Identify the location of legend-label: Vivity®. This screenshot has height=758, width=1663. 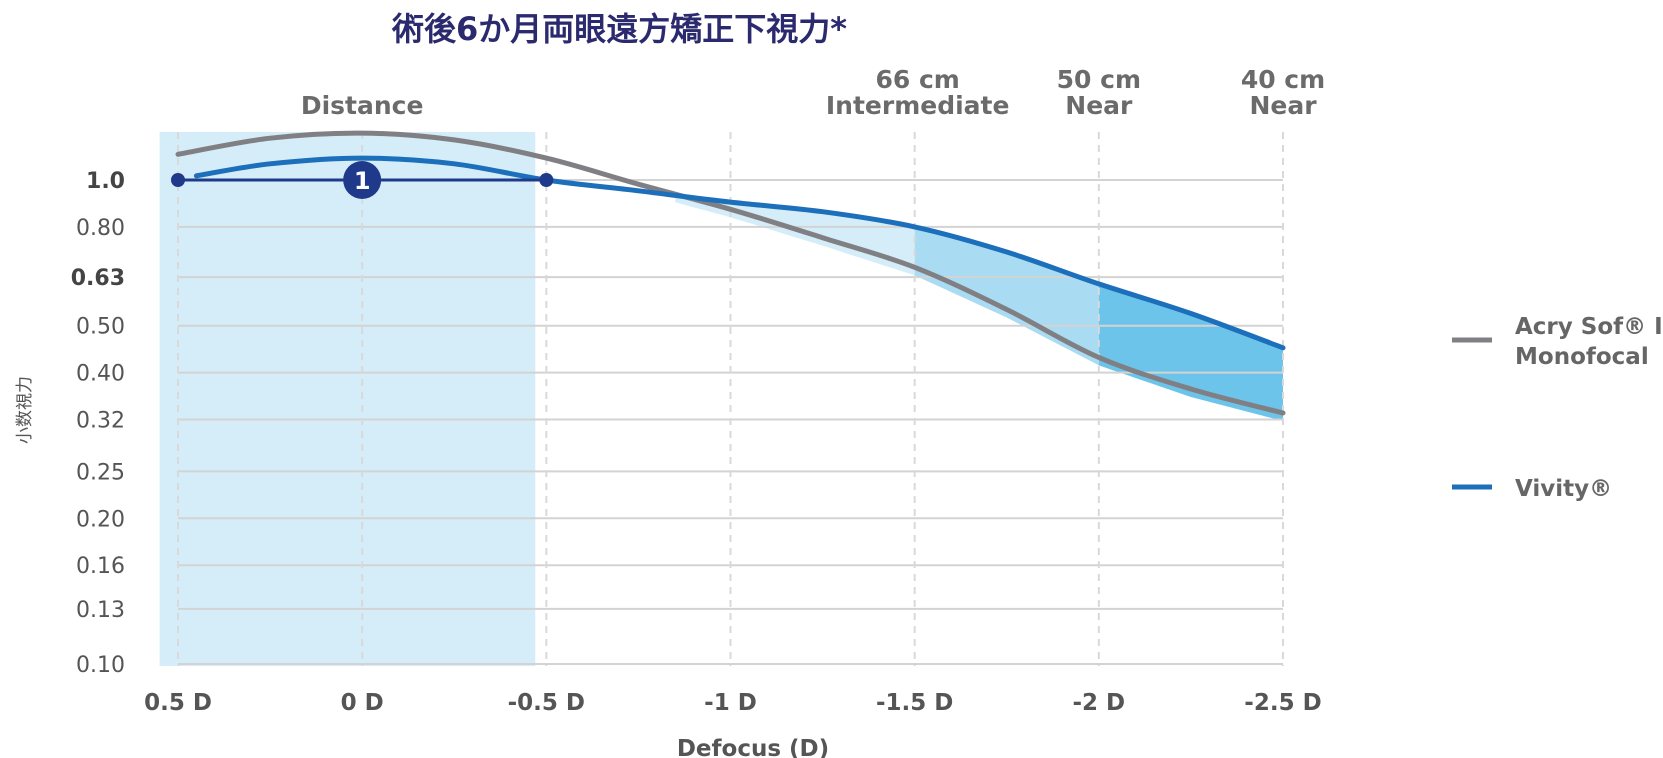
(1563, 489).